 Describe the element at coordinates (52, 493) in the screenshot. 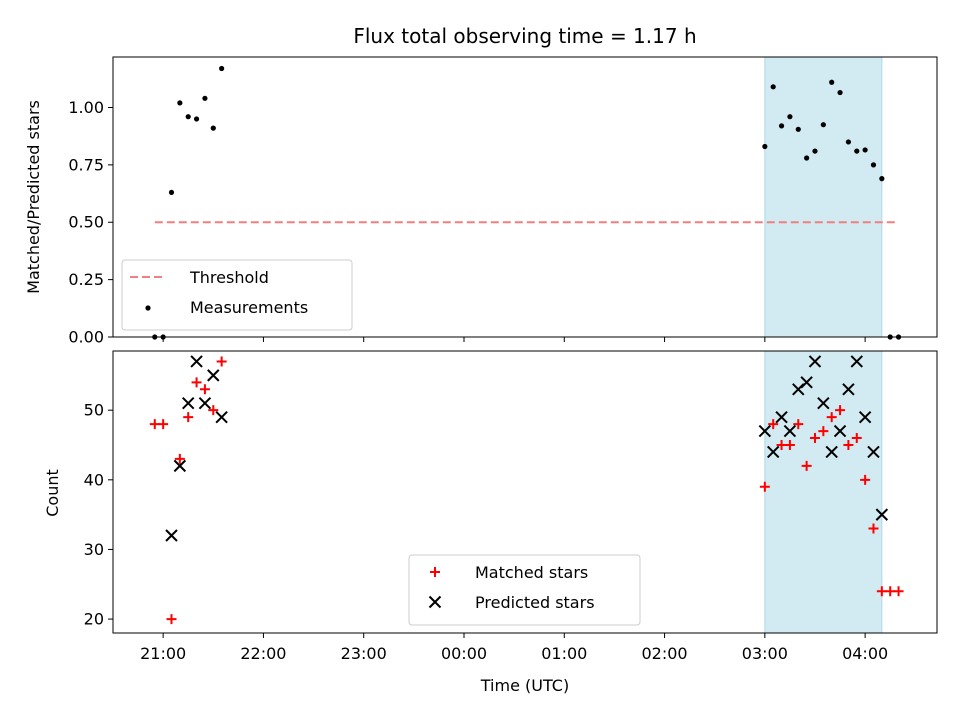

I see `count-y-axis-label: Count` at that location.